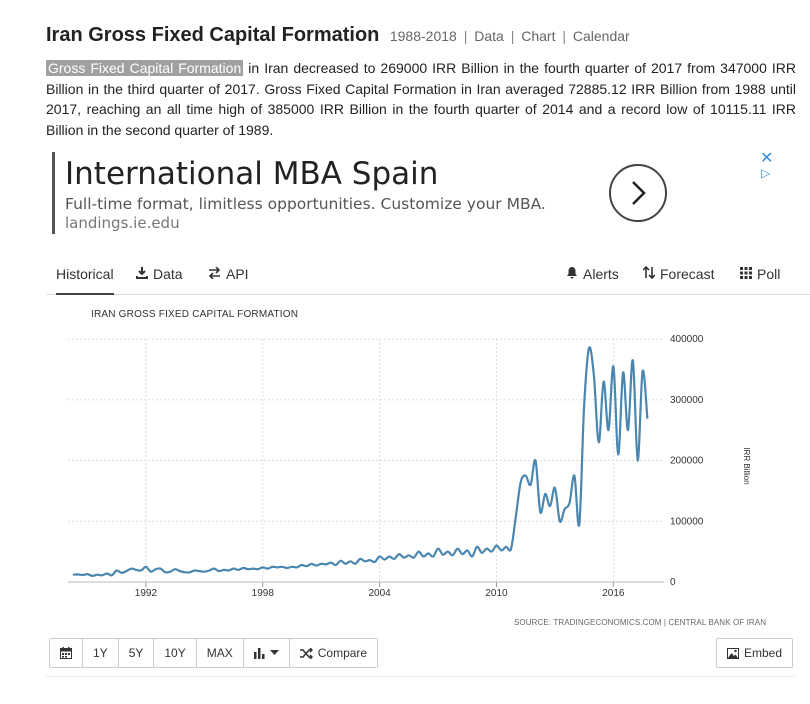 The height and width of the screenshot is (704, 810). What do you see at coordinates (263, 593) in the screenshot?
I see `x-tick-label: 1998` at bounding box center [263, 593].